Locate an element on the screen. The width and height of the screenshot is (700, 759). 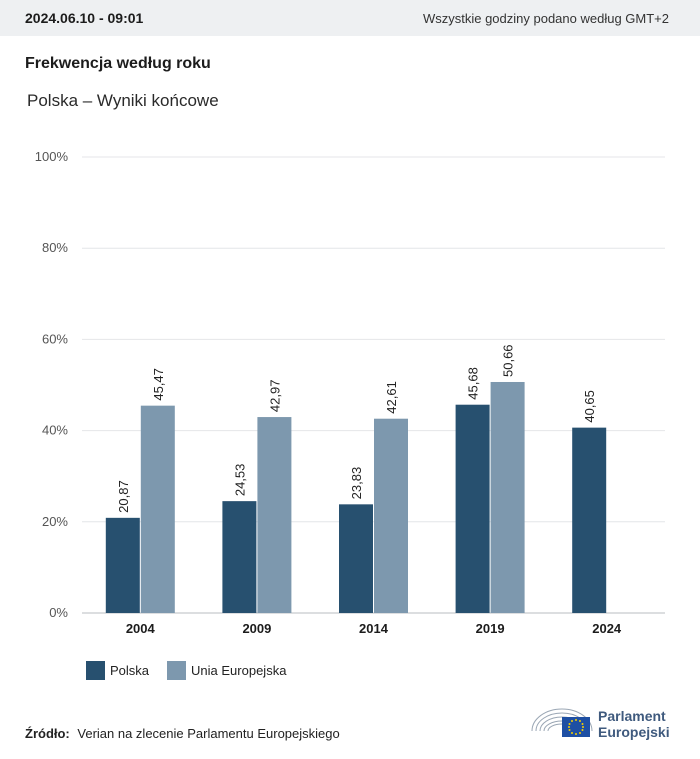
data-label: 42,97 is located at coordinates (274, 396).